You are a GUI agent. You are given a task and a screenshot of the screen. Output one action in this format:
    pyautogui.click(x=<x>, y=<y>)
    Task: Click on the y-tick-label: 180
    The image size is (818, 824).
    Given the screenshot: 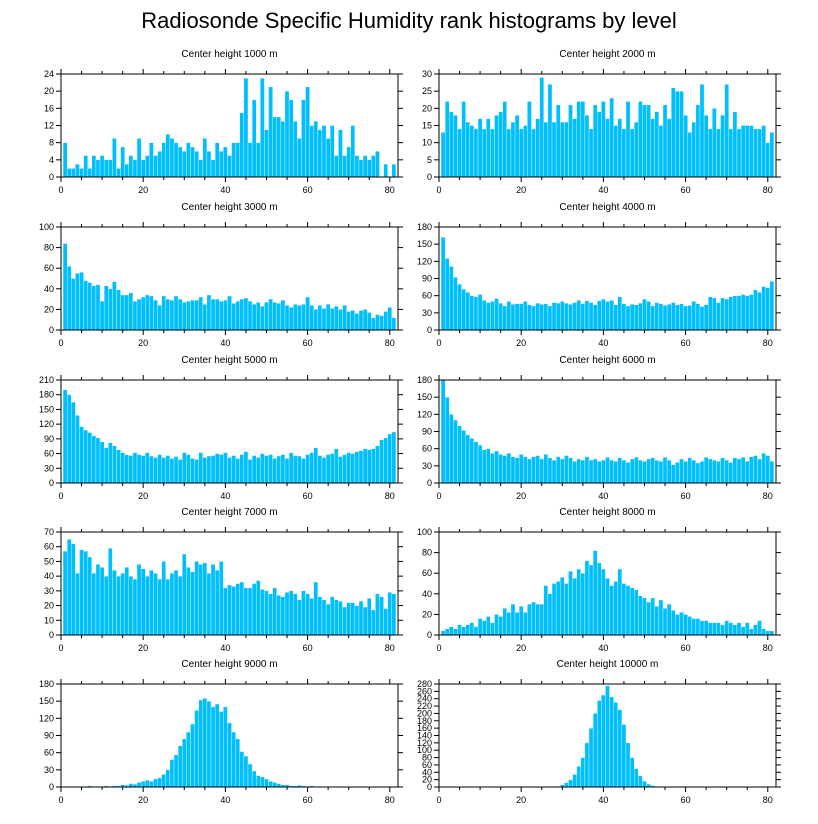 What is the action you would take?
    pyautogui.click(x=46, y=395)
    